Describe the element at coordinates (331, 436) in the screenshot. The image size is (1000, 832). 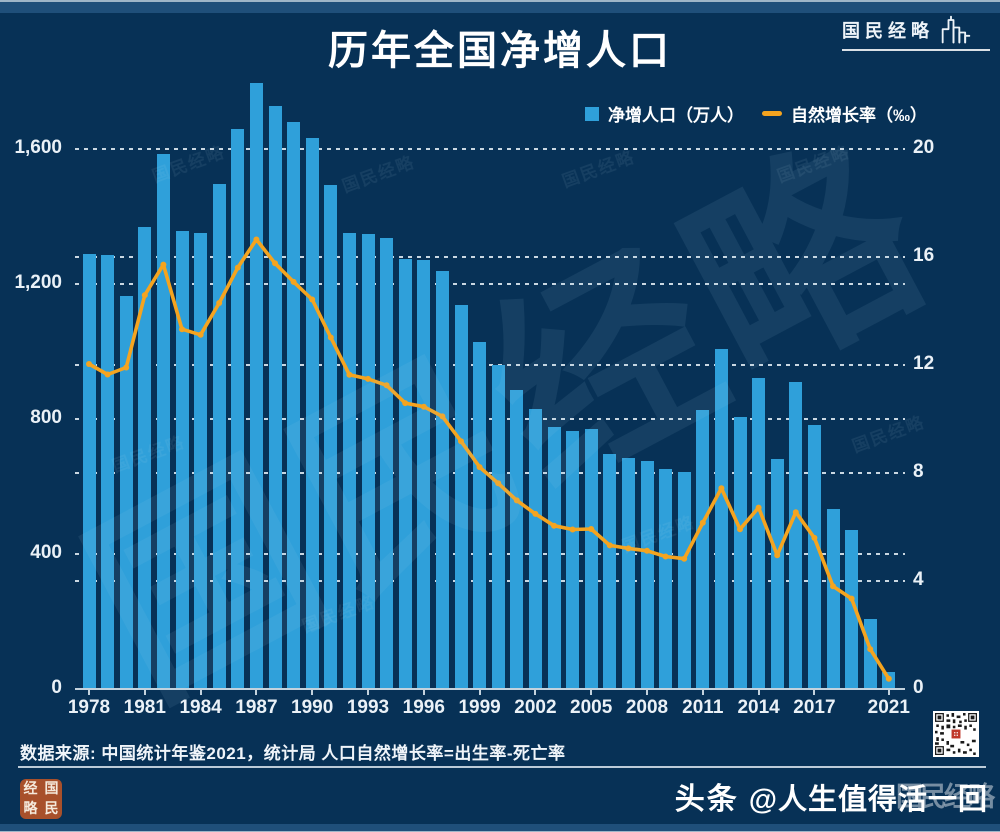
I see `bar-1991` at that location.